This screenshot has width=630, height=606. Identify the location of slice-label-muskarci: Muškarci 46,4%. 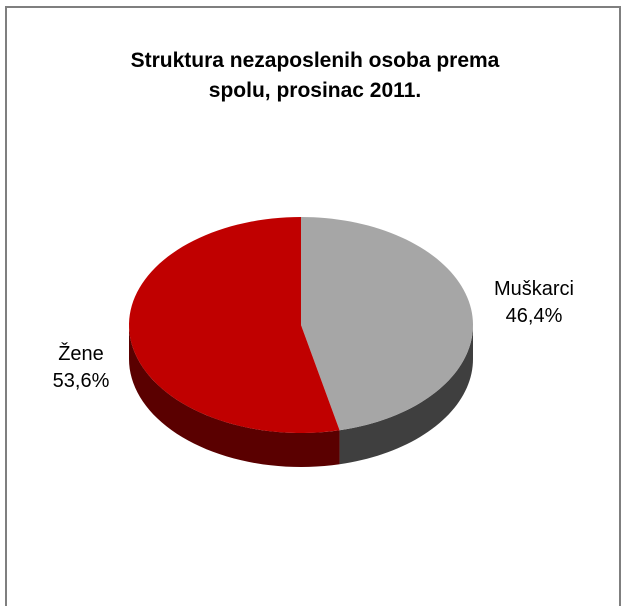
(534, 303).